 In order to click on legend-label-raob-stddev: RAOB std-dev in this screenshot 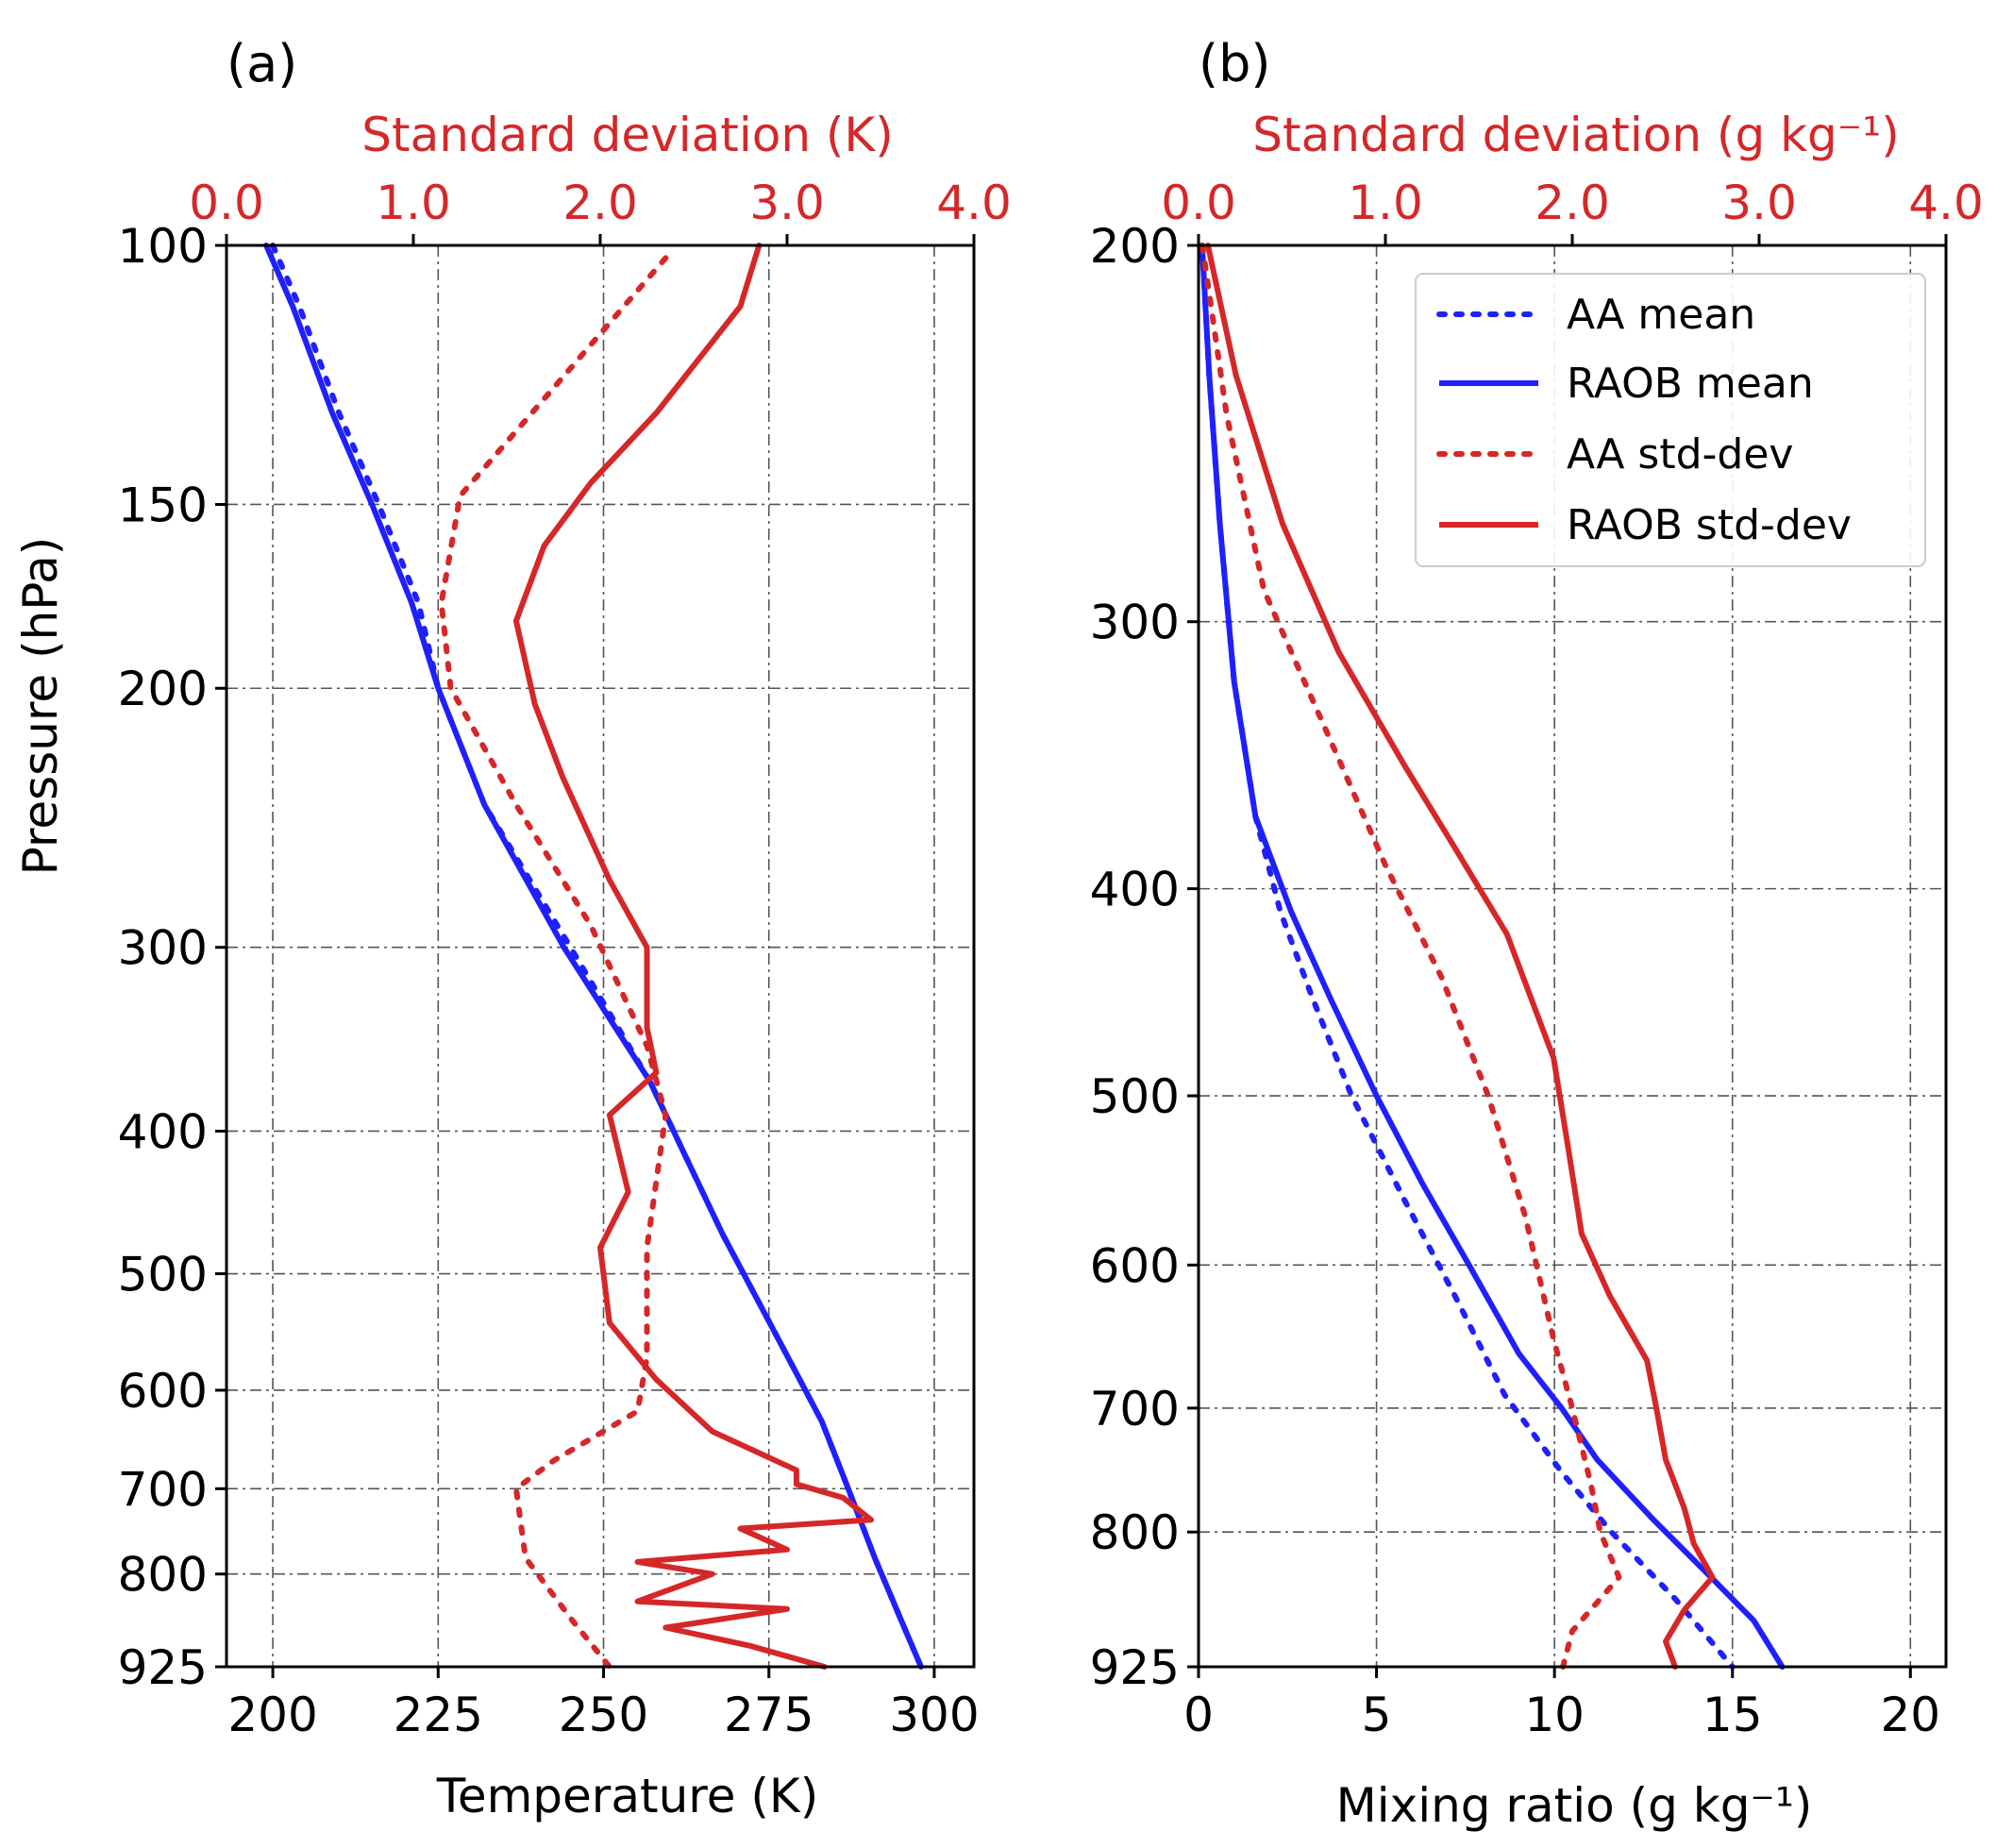, I will do `click(1709, 525)`.